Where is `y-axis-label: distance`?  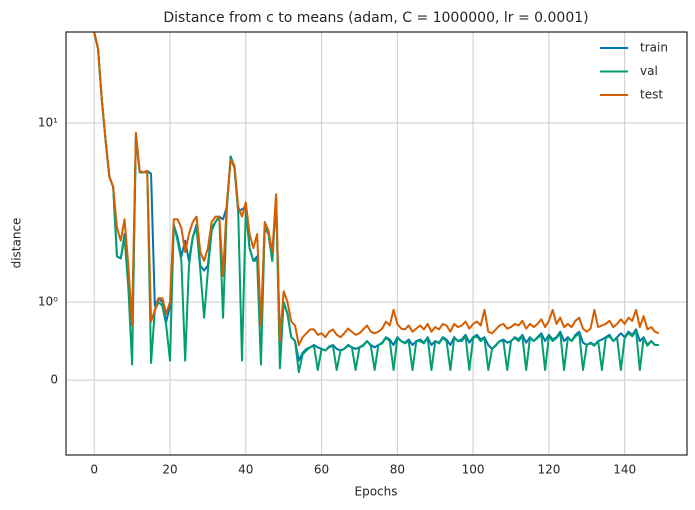
y-axis-label: distance is located at coordinates (17, 243).